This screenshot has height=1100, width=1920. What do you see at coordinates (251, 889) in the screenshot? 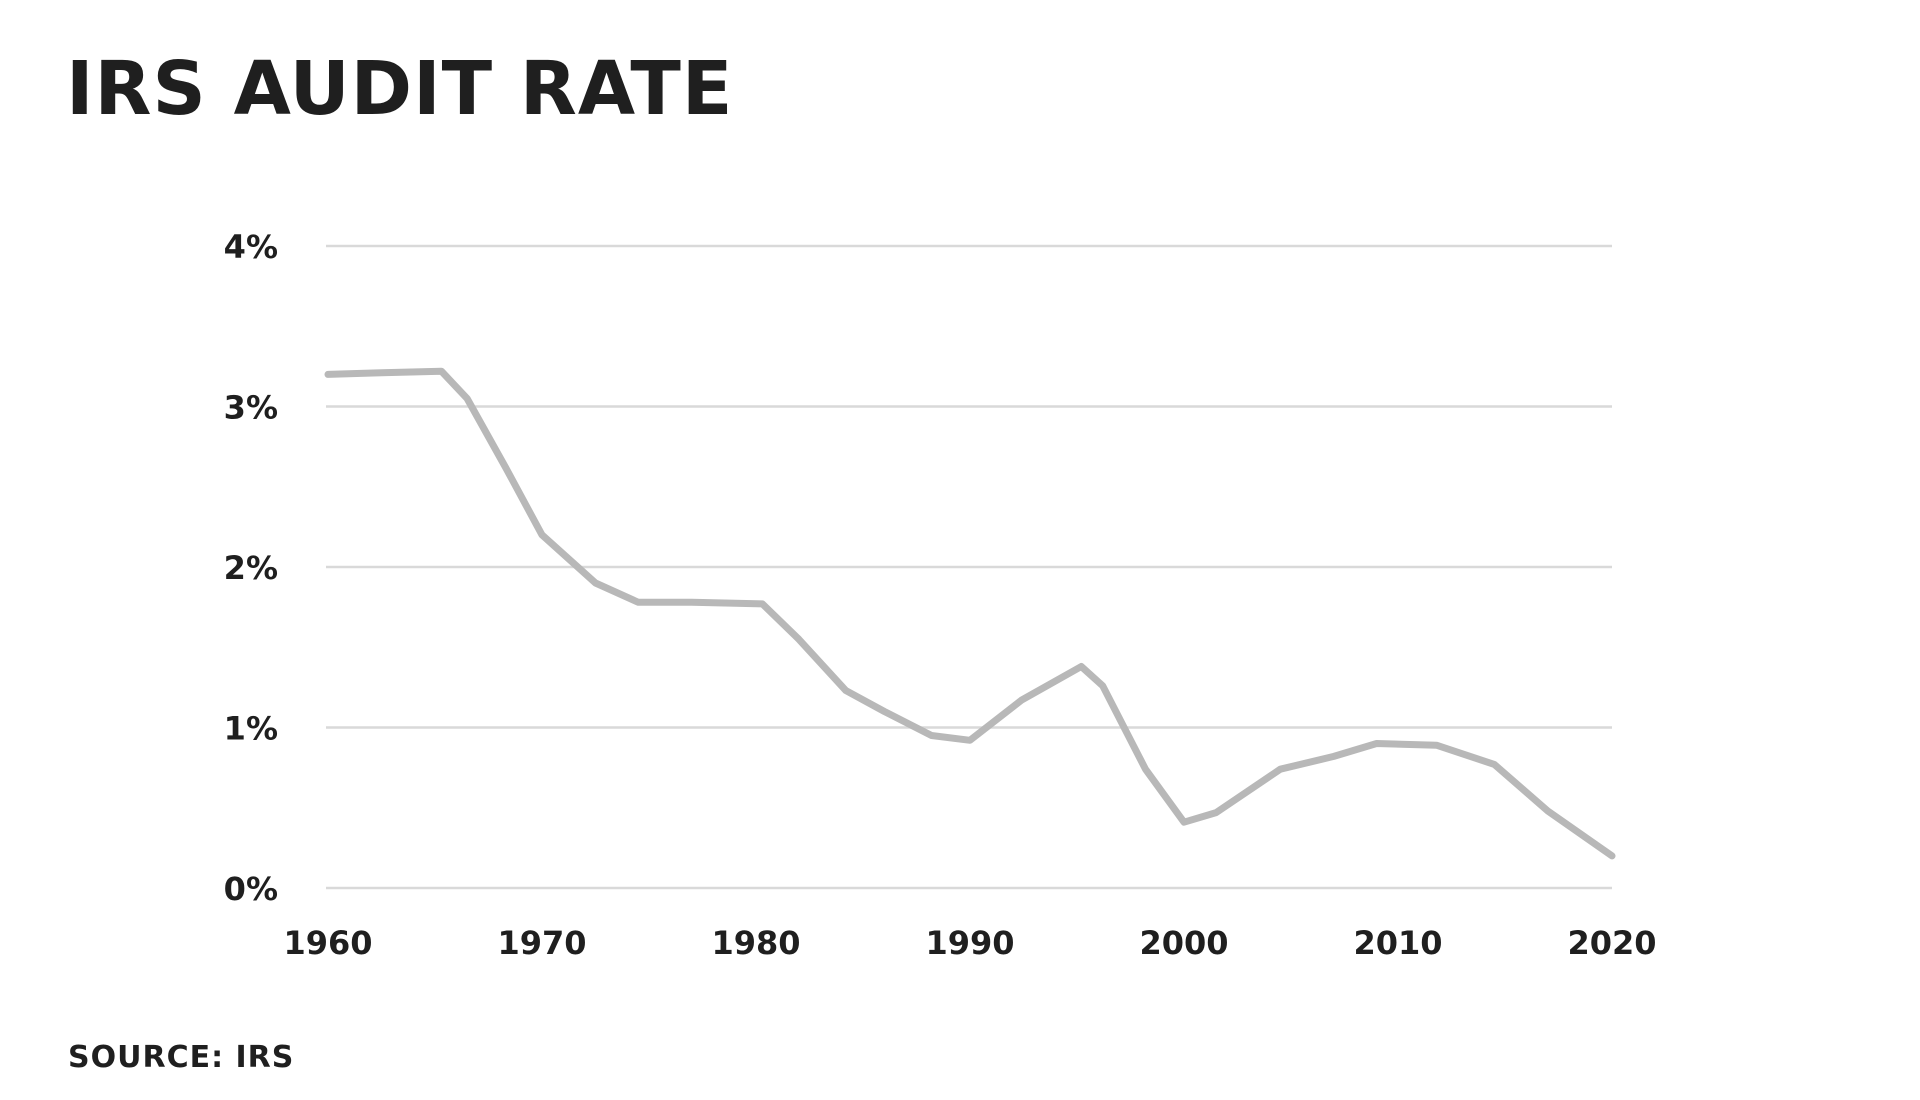
I see `y-tick-label: 0%` at bounding box center [251, 889].